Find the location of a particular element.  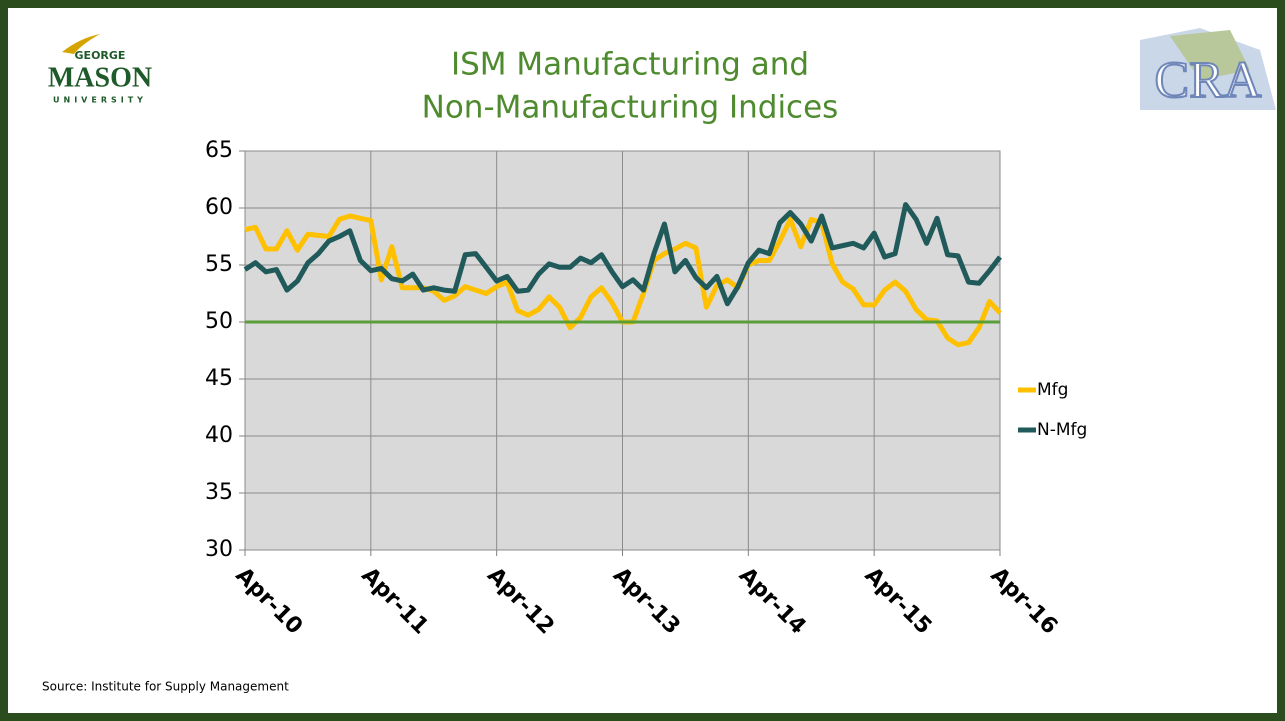

y-tick-label: 50 is located at coordinates (219, 321).